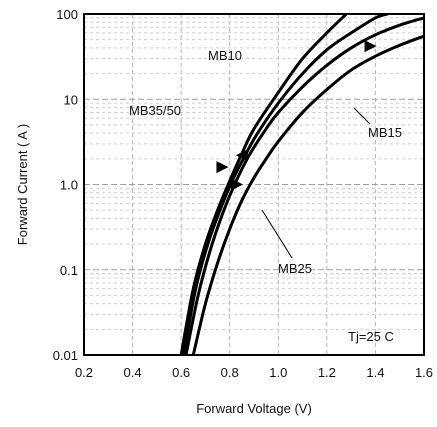 This screenshot has width=437, height=427. What do you see at coordinates (375, 372) in the screenshot?
I see `x-tick-label: 1.4` at bounding box center [375, 372].